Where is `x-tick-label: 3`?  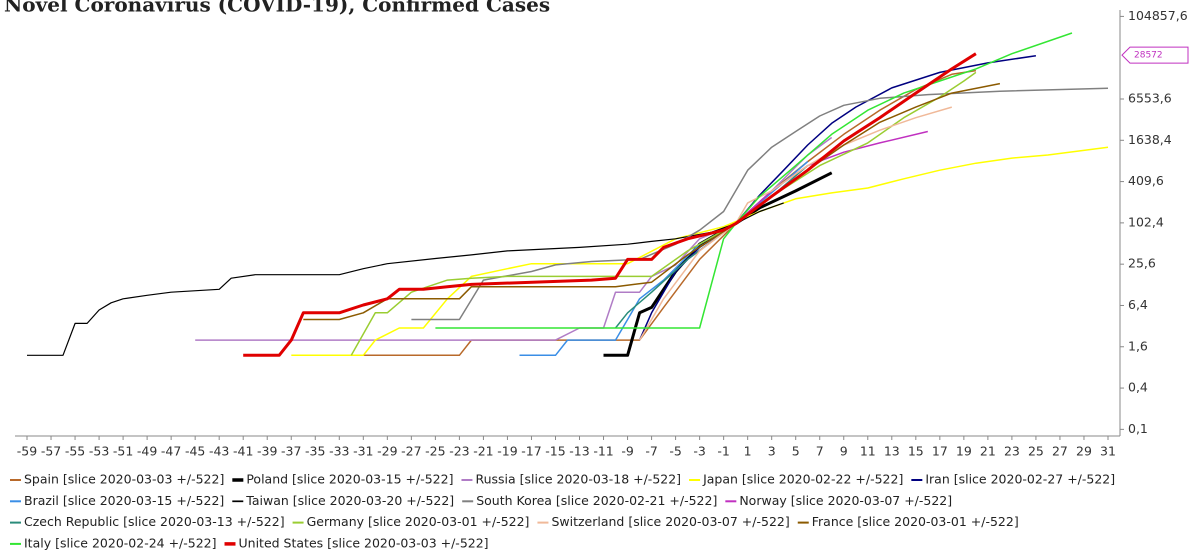 x-tick-label: 3 is located at coordinates (772, 451).